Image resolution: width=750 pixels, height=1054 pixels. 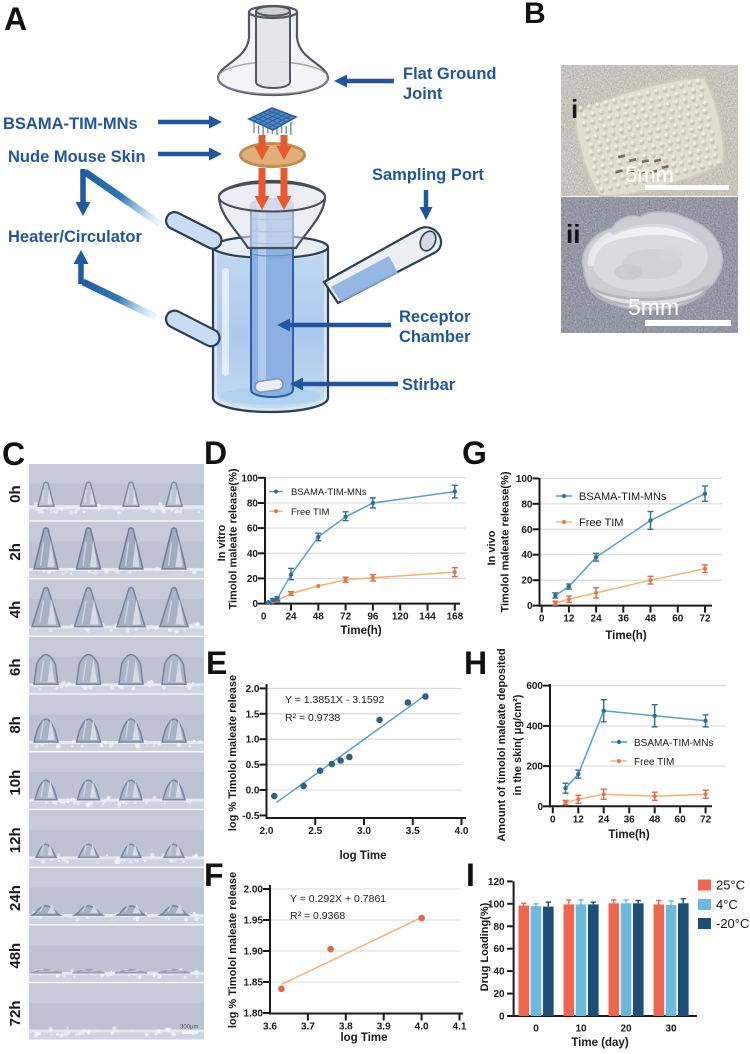 I want to click on svg-text: 24h, so click(x=15, y=898).